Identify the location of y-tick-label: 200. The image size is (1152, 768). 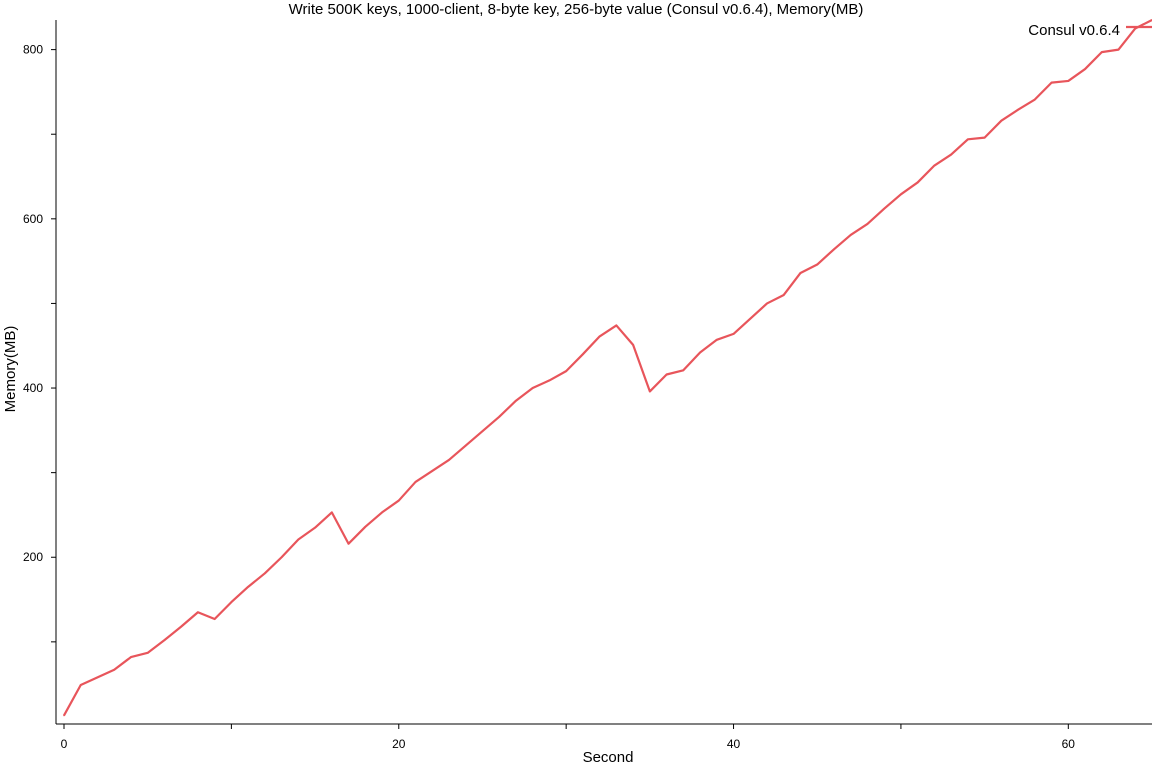
(33, 557).